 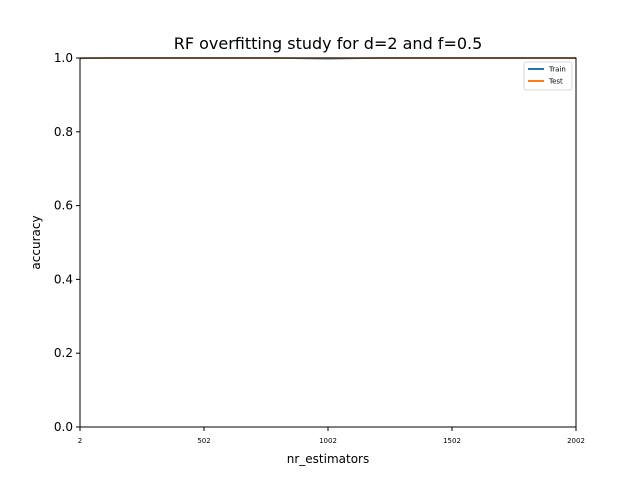 I want to click on x-tick-label: 1502, so click(x=452, y=441).